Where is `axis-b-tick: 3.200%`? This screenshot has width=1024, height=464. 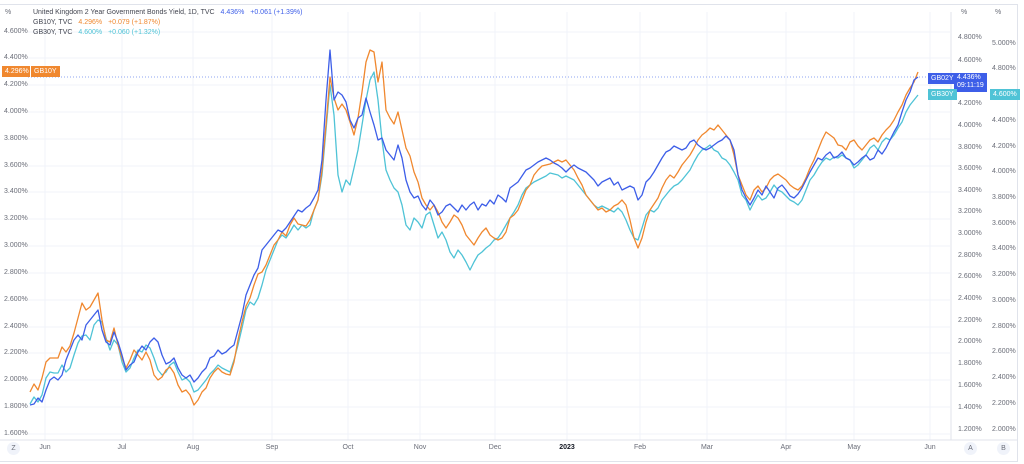
axis-b-tick: 3.200% is located at coordinates (1004, 274).